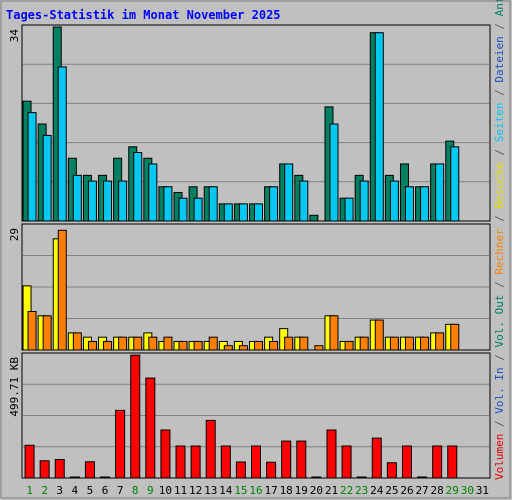 The image size is (512, 500). I want to click on legend-item-rechner: Rechner, so click(499, 251).